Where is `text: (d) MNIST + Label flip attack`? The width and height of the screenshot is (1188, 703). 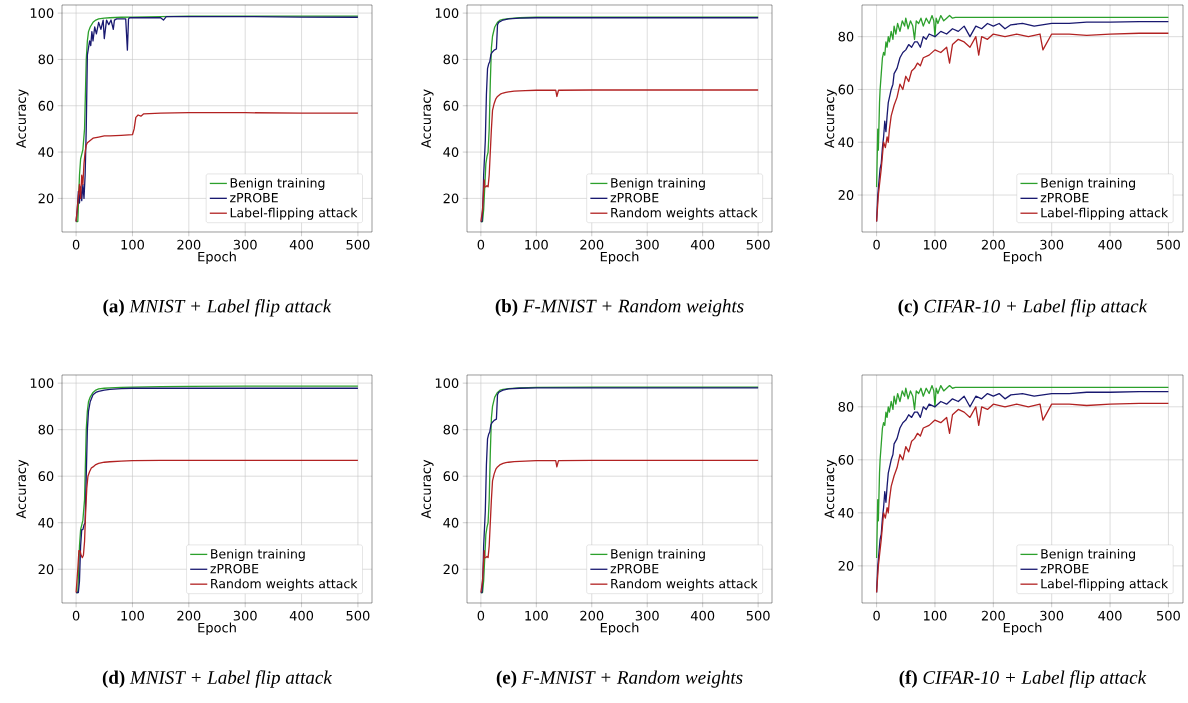 text: (d) MNIST + Label flip attack is located at coordinates (217, 679).